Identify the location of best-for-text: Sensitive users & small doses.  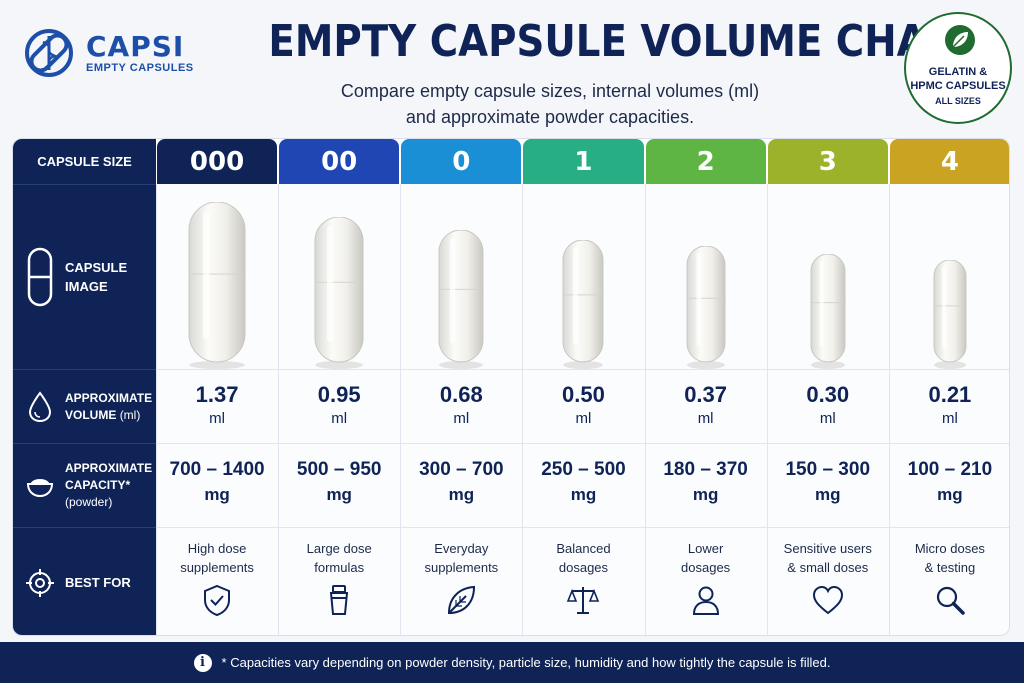
(828, 558).